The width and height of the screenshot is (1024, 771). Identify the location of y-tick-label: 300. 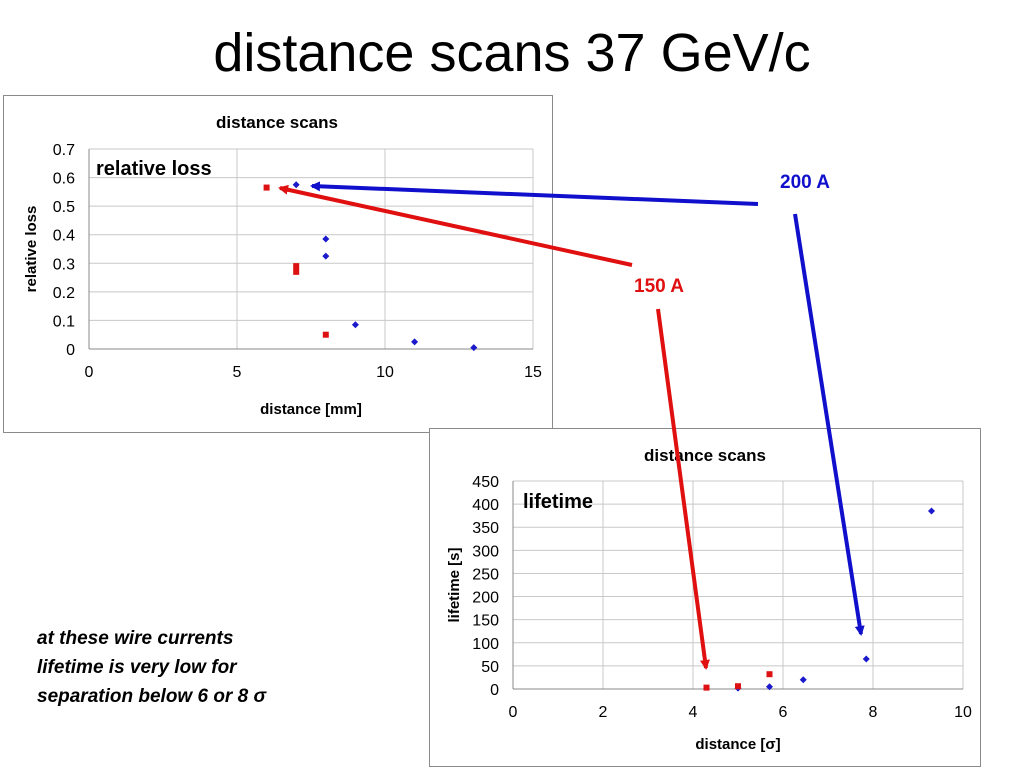
(485, 551).